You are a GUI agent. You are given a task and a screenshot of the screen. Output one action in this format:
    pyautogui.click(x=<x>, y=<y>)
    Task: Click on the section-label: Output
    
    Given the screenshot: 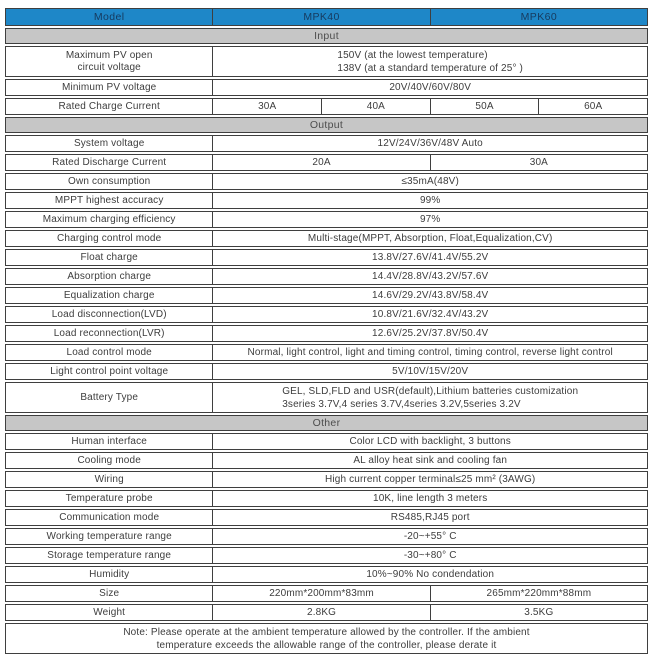 What is the action you would take?
    pyautogui.click(x=326, y=125)
    